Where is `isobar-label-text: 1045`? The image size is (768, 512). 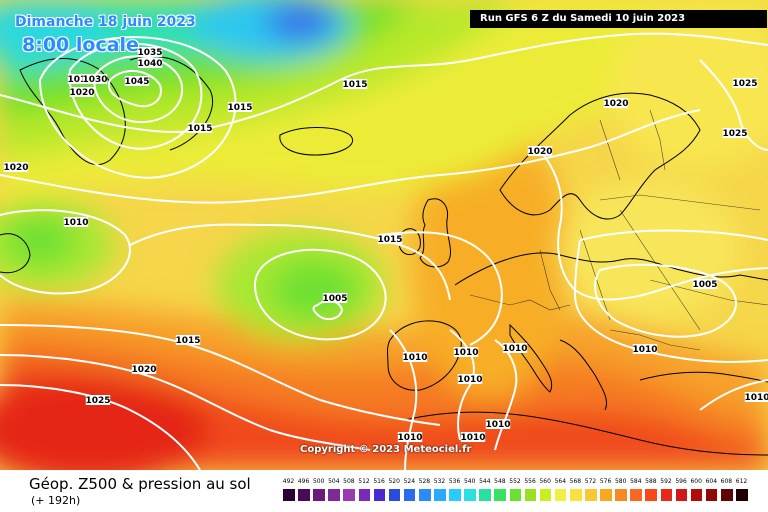
isobar-label-text: 1045 is located at coordinates (136, 82).